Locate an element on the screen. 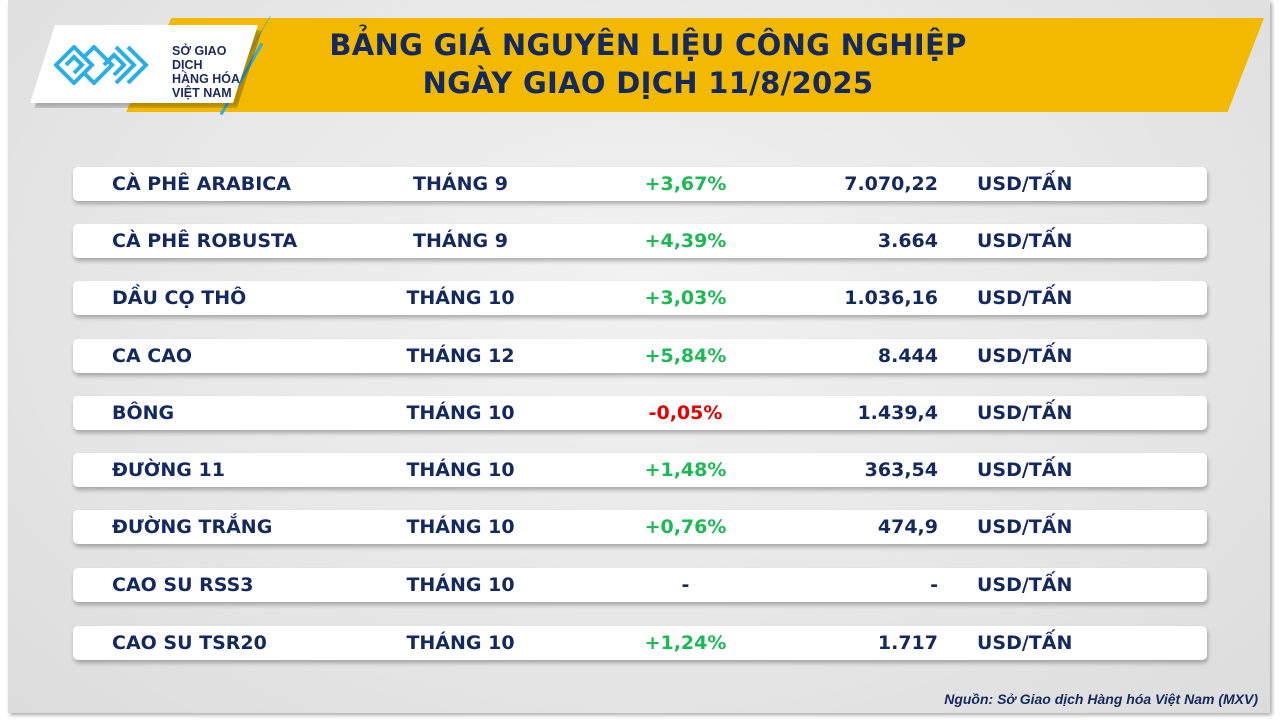  mxv-logo: SỞ GIAO DỊCH HÀNG HÓA VIỆT NAM is located at coordinates (144, 64).